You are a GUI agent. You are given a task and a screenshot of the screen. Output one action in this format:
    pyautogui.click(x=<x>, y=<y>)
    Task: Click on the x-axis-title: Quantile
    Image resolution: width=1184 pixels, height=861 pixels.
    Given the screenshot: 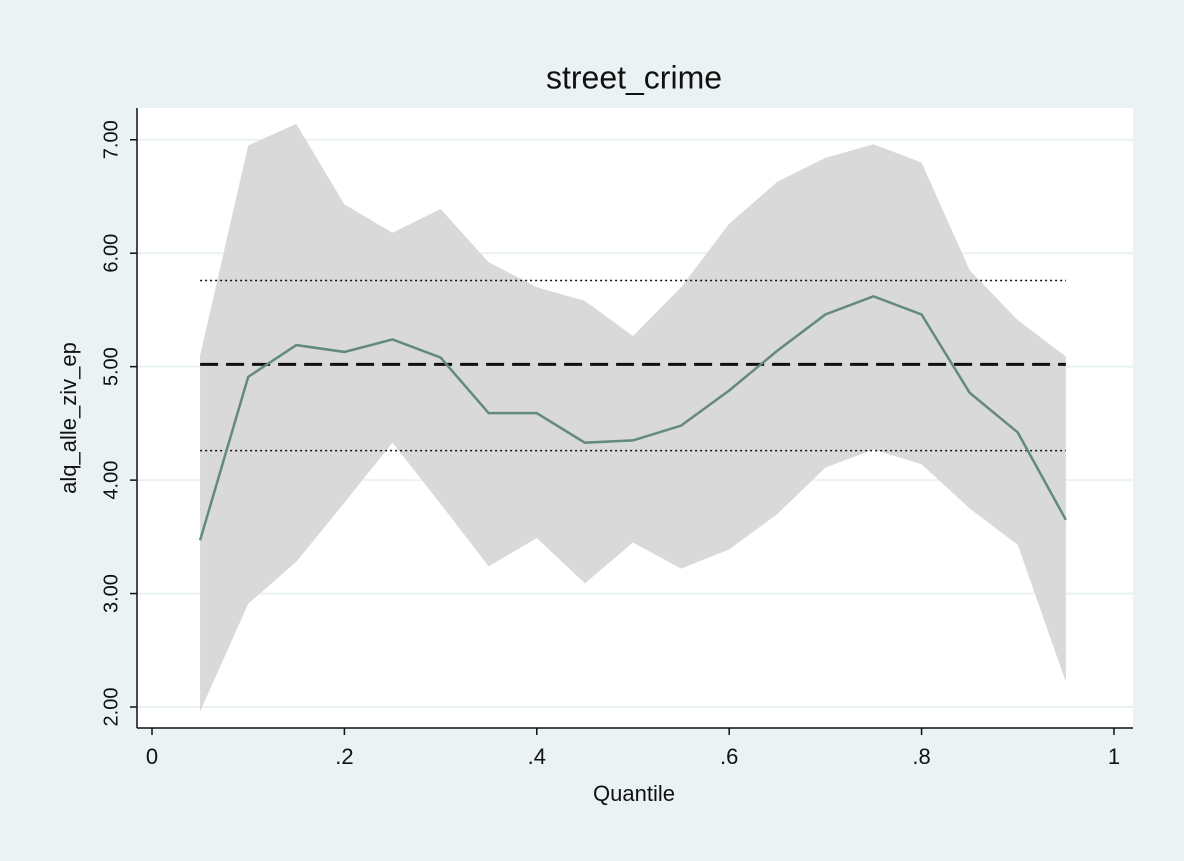 What is the action you would take?
    pyautogui.click(x=634, y=793)
    